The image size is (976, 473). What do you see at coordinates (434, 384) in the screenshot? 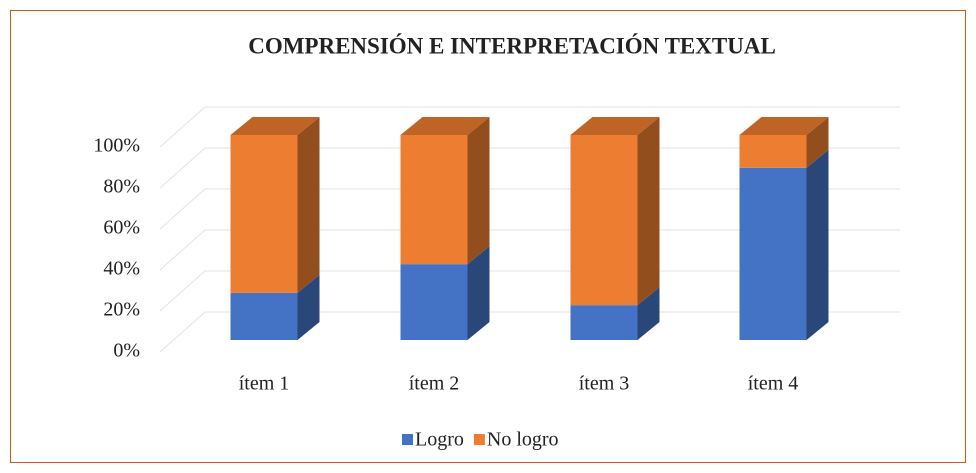
I see `x-tick-label: ítem 2` at bounding box center [434, 384].